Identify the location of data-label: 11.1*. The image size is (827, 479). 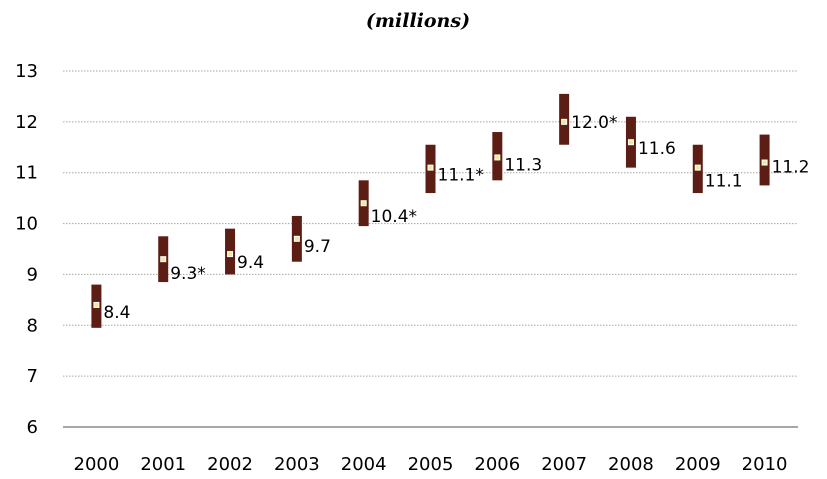
(461, 176).